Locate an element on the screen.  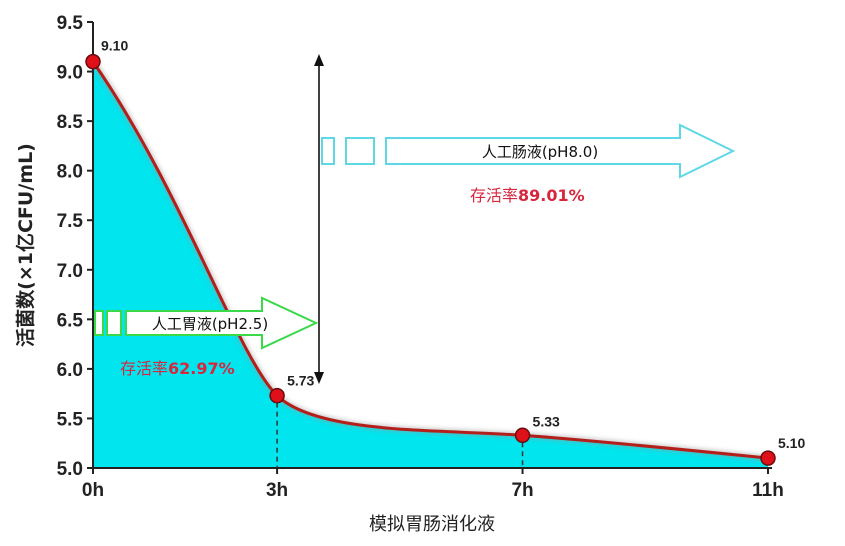
y-tick-label: 5.5 is located at coordinates (70, 419).